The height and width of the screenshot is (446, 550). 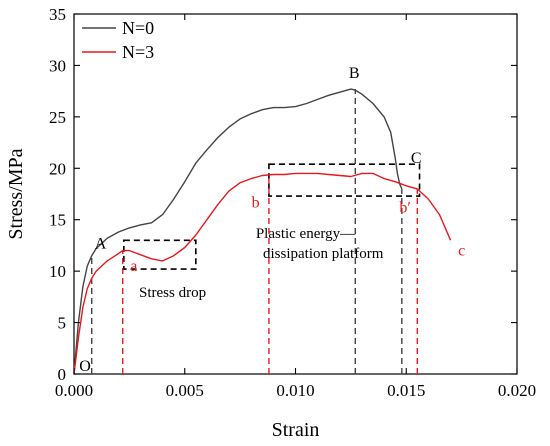 What do you see at coordinates (57, 271) in the screenshot?
I see `y-tick-label: 10` at bounding box center [57, 271].